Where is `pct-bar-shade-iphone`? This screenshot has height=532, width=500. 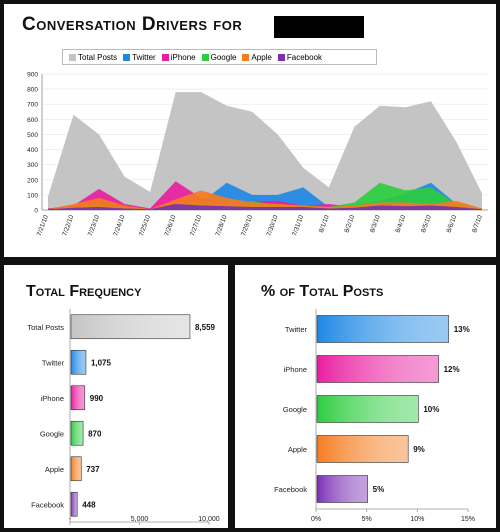
pct-bar-shade-iphone is located at coordinates (377, 369).